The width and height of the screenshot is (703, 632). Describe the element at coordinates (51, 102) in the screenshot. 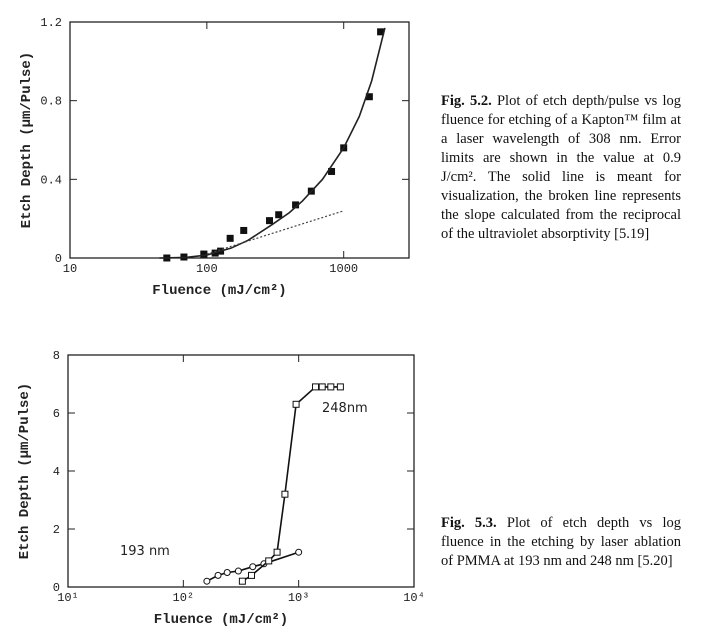

I see `y-tick-label: 0.8` at that location.